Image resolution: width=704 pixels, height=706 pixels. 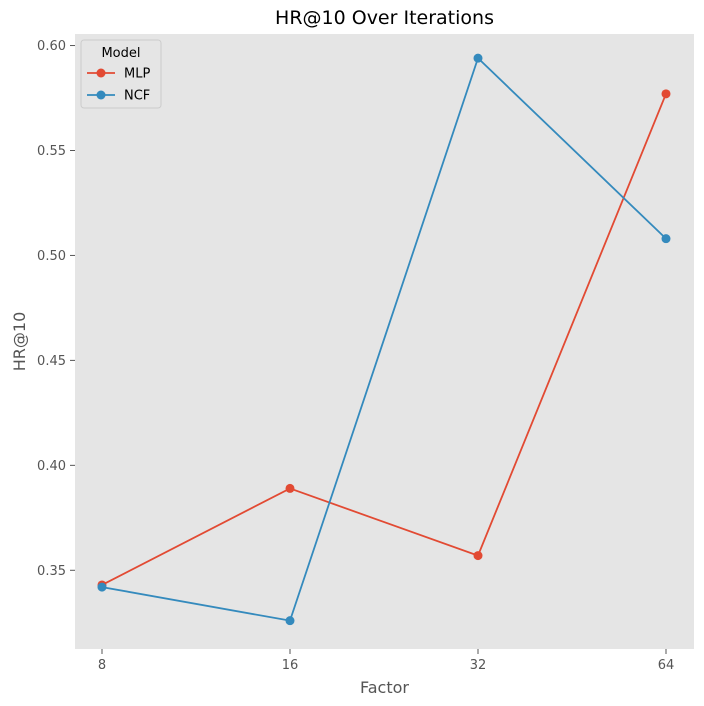 What do you see at coordinates (290, 665) in the screenshot?
I see `x-tick-label: 16` at bounding box center [290, 665].